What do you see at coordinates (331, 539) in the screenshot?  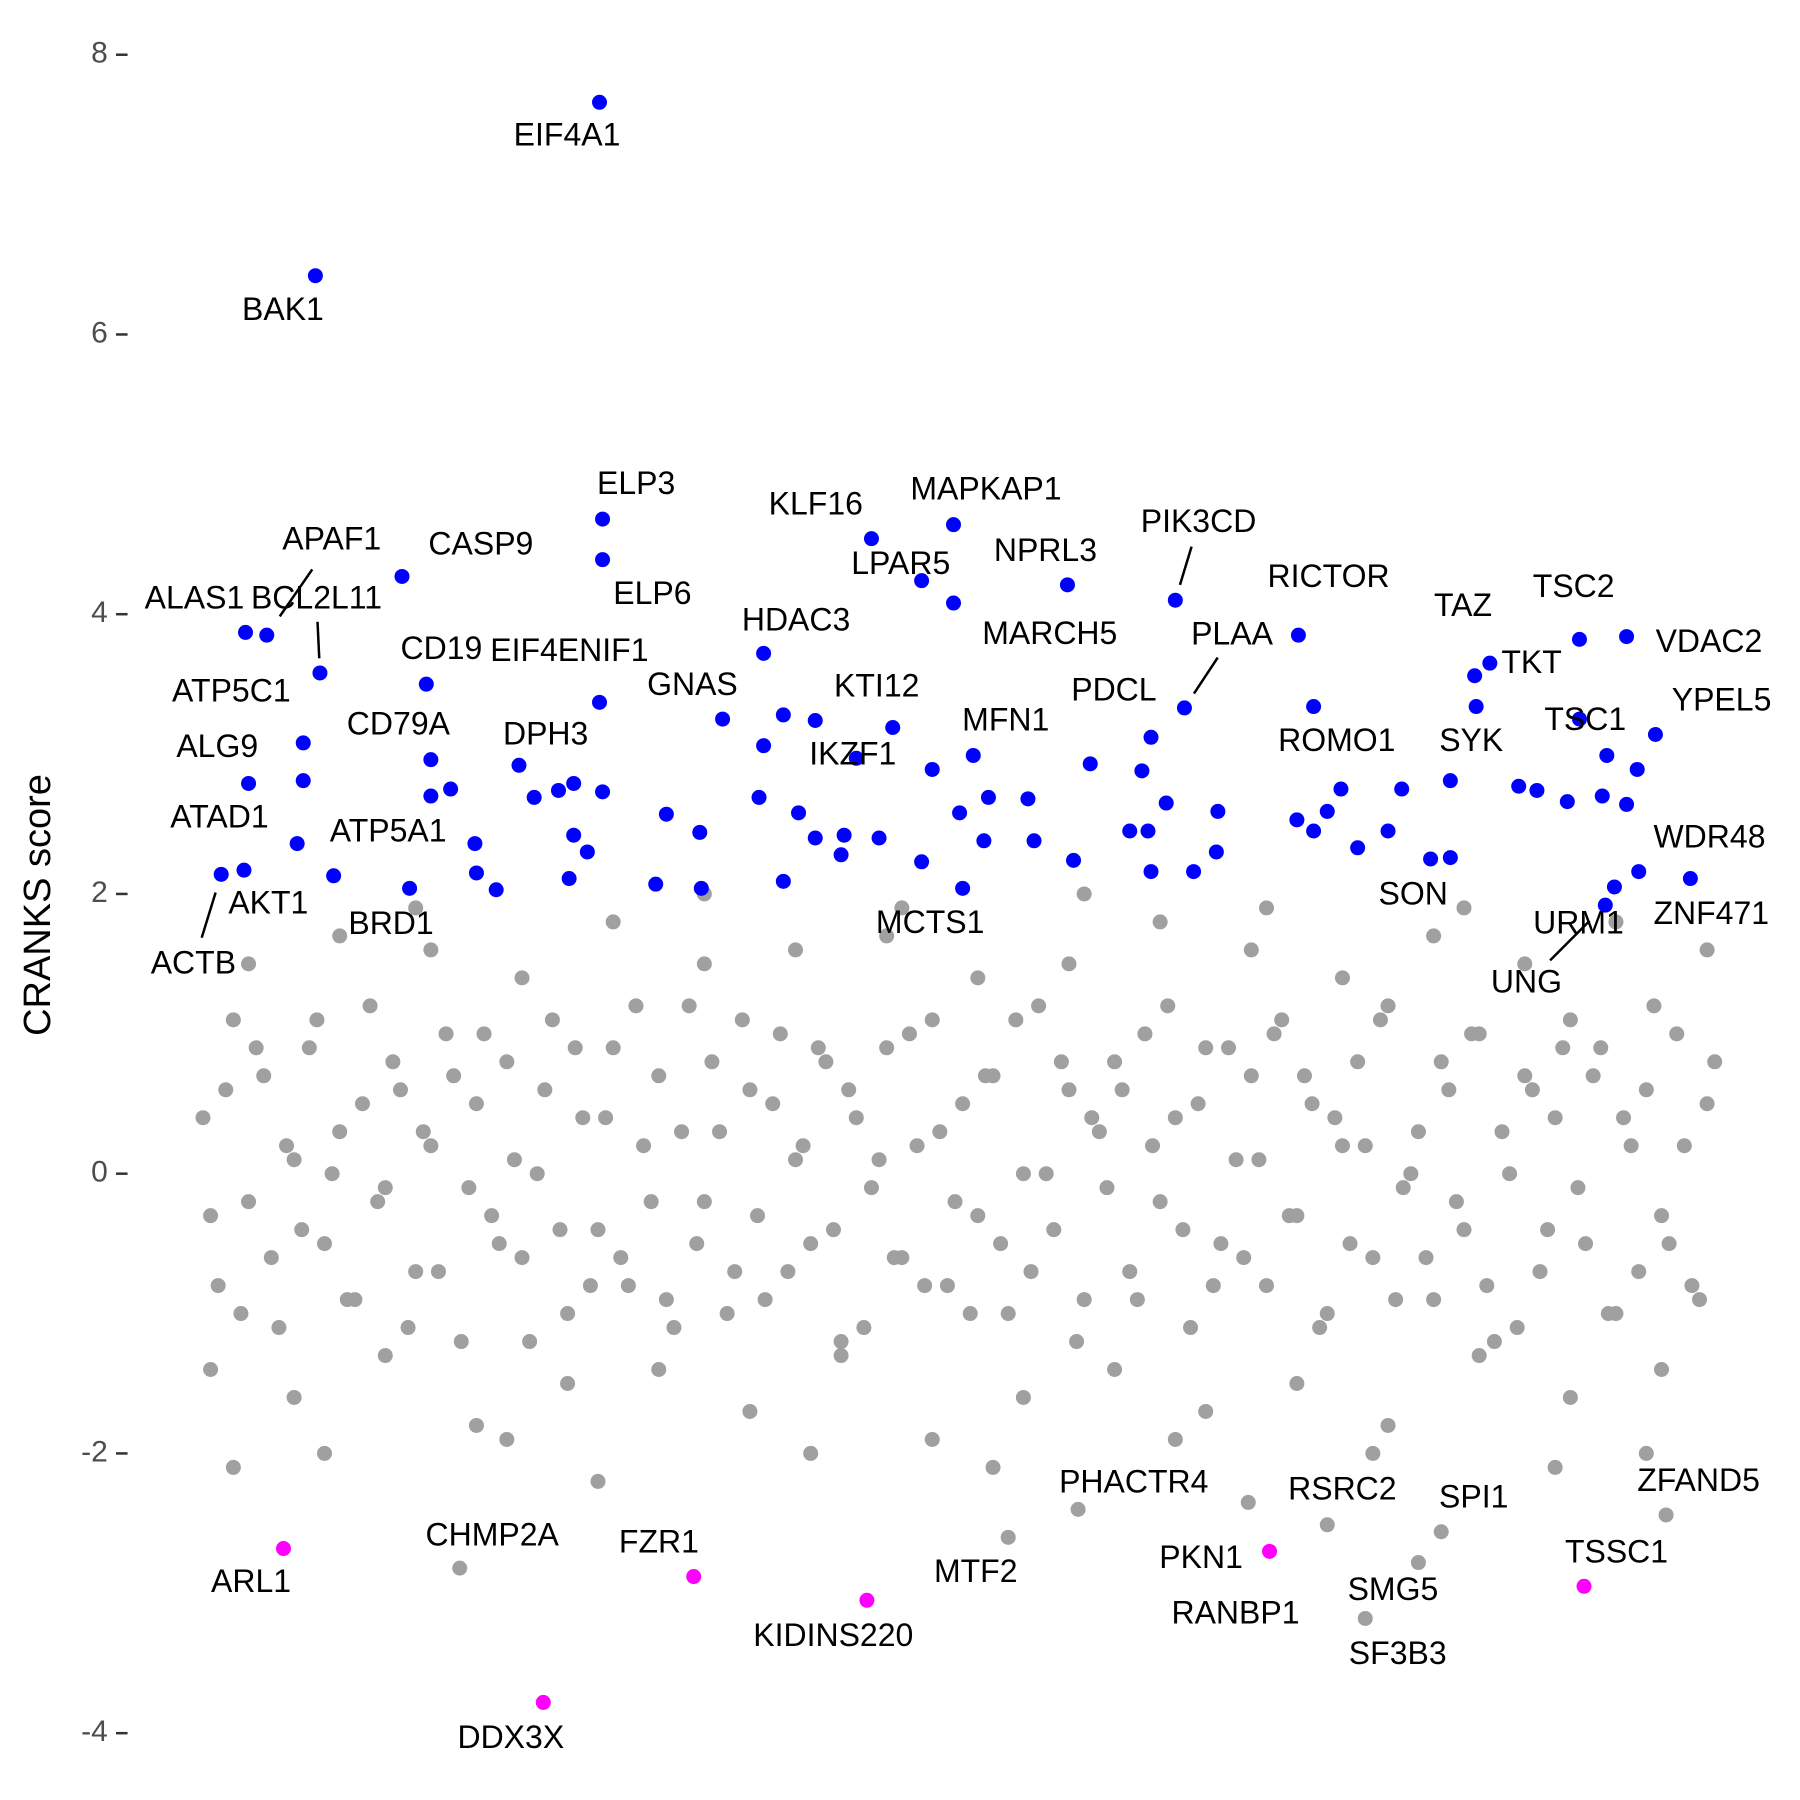 I see `point-label: APAF1` at bounding box center [331, 539].